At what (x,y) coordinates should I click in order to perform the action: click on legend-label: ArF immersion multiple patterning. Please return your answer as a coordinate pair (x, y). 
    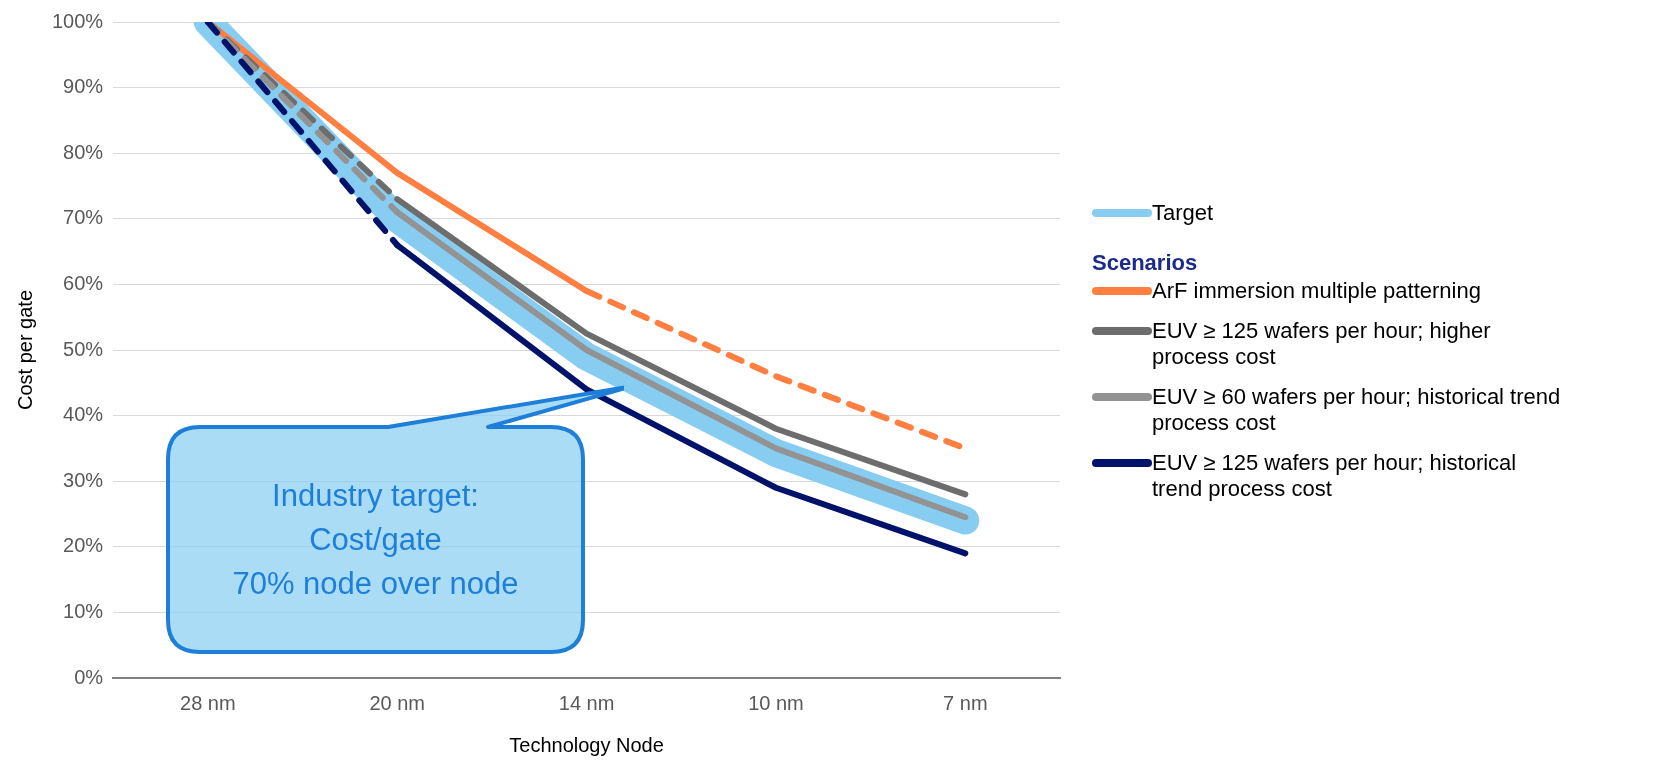
    Looking at the image, I should click on (1316, 291).